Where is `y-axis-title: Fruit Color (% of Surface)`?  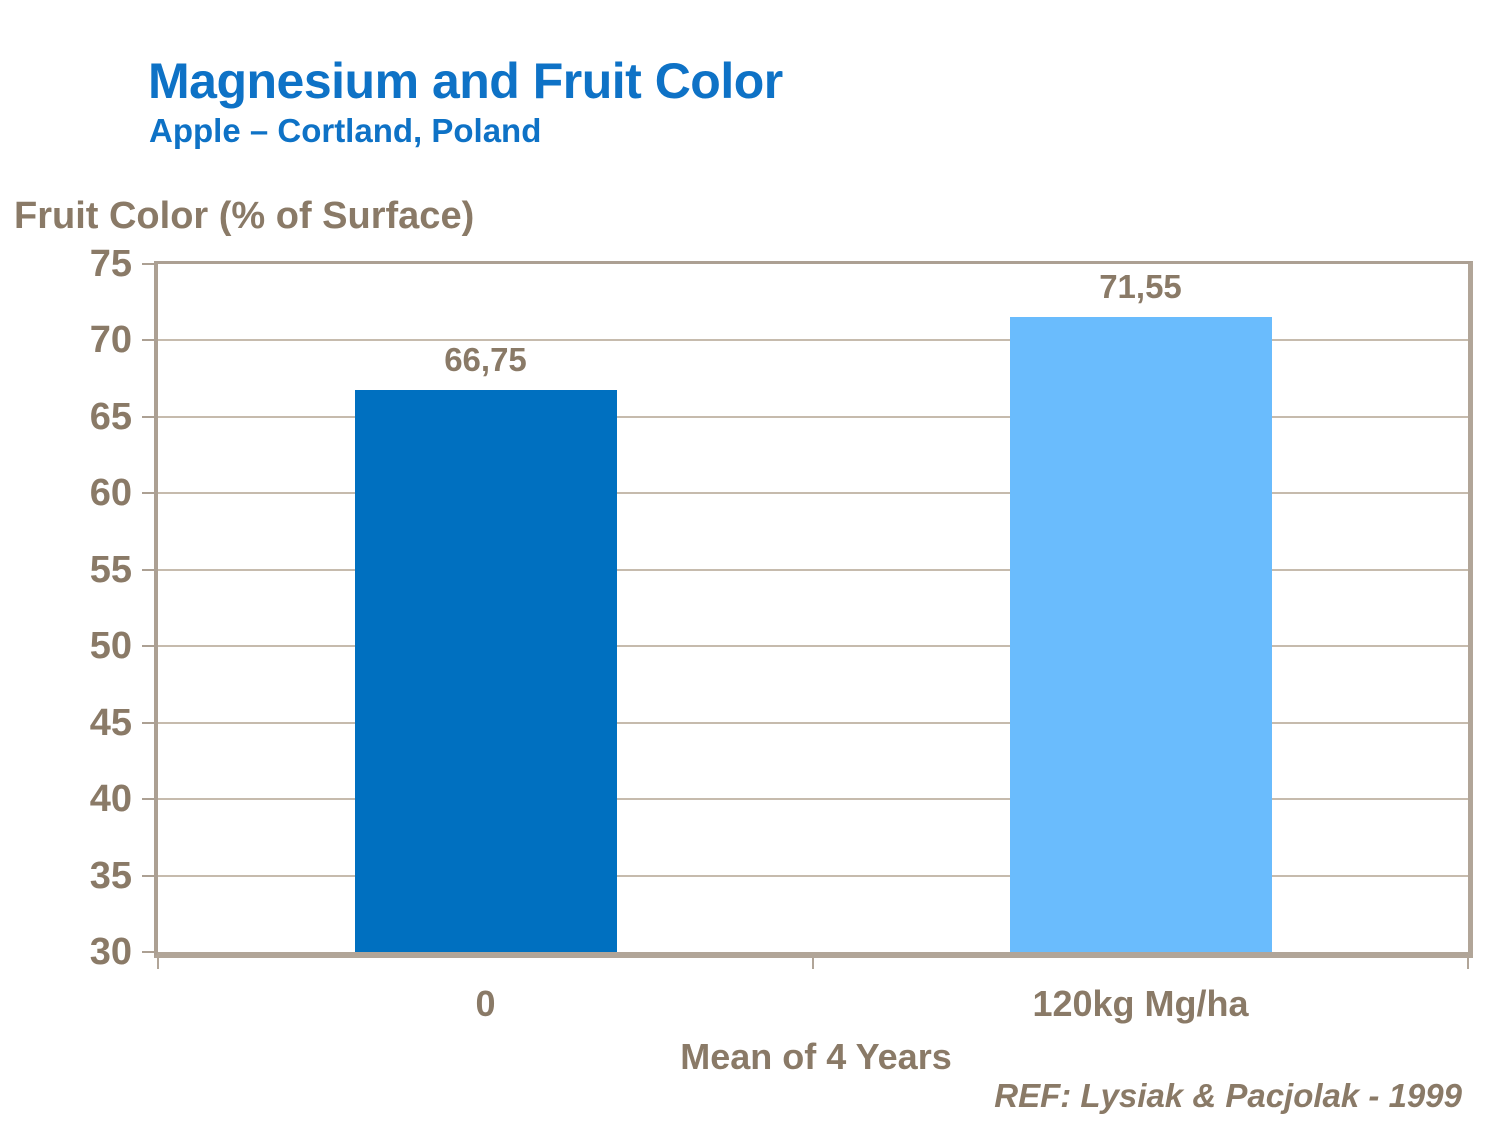
y-axis-title: Fruit Color (% of Surface) is located at coordinates (244, 216).